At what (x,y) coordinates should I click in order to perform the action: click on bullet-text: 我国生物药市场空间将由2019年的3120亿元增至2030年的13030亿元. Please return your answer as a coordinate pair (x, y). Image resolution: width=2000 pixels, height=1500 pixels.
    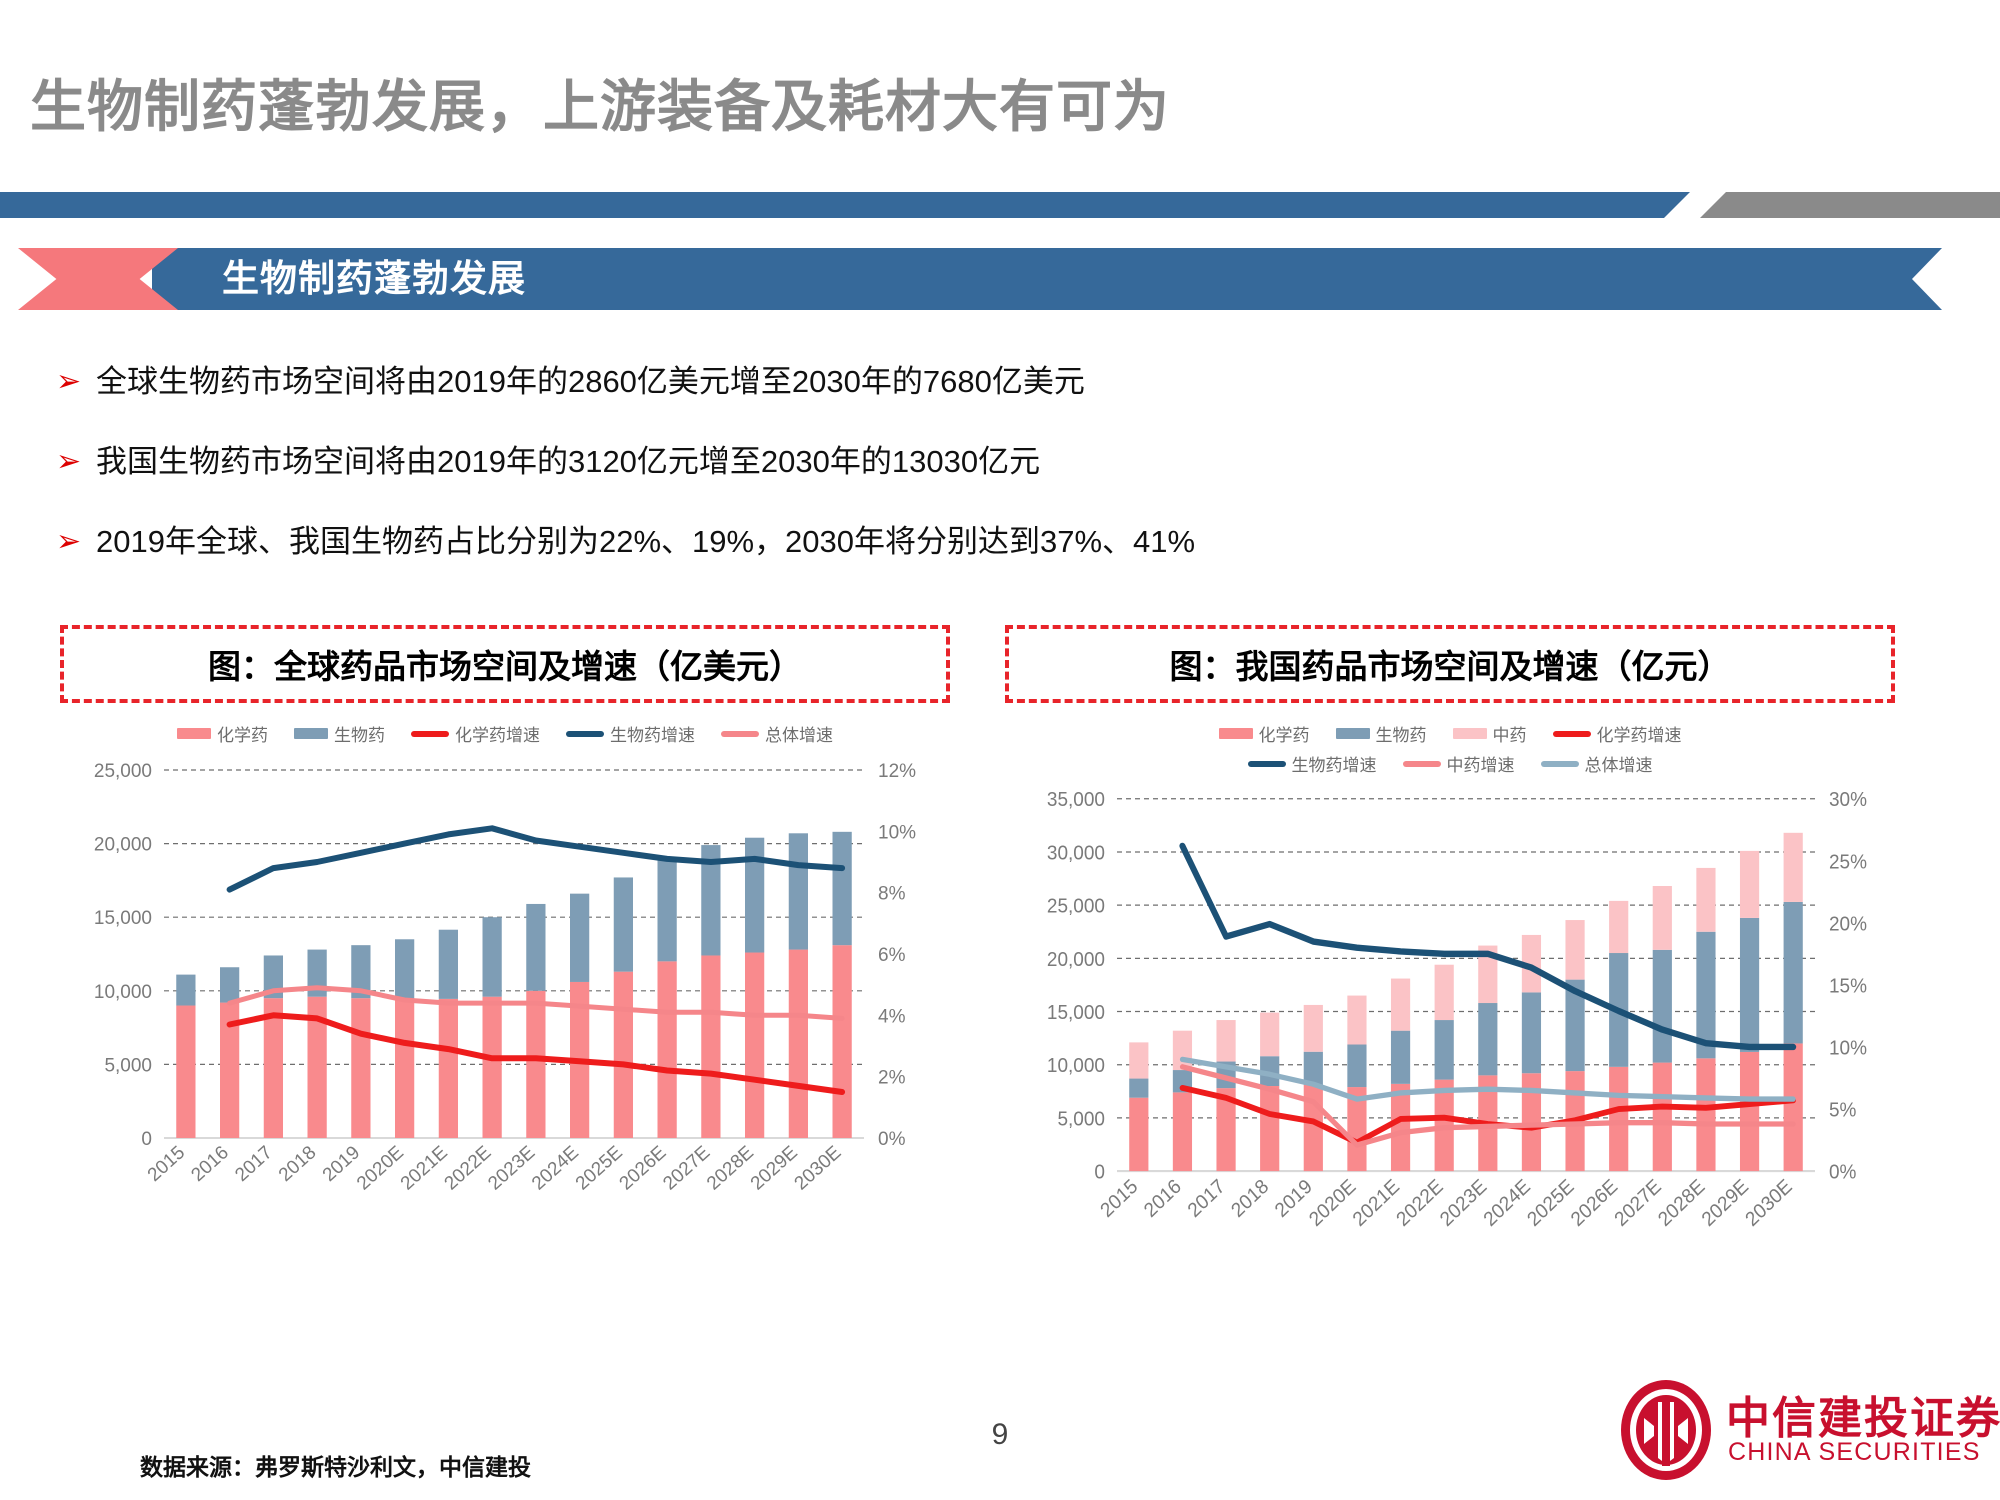
    Looking at the image, I should click on (568, 461).